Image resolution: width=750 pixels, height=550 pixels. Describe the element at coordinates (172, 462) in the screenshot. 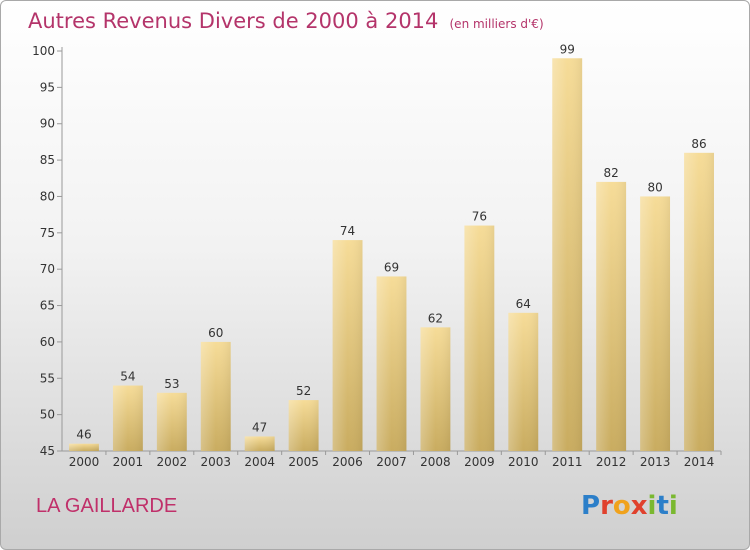

I see `x-tick-label: 2002` at that location.